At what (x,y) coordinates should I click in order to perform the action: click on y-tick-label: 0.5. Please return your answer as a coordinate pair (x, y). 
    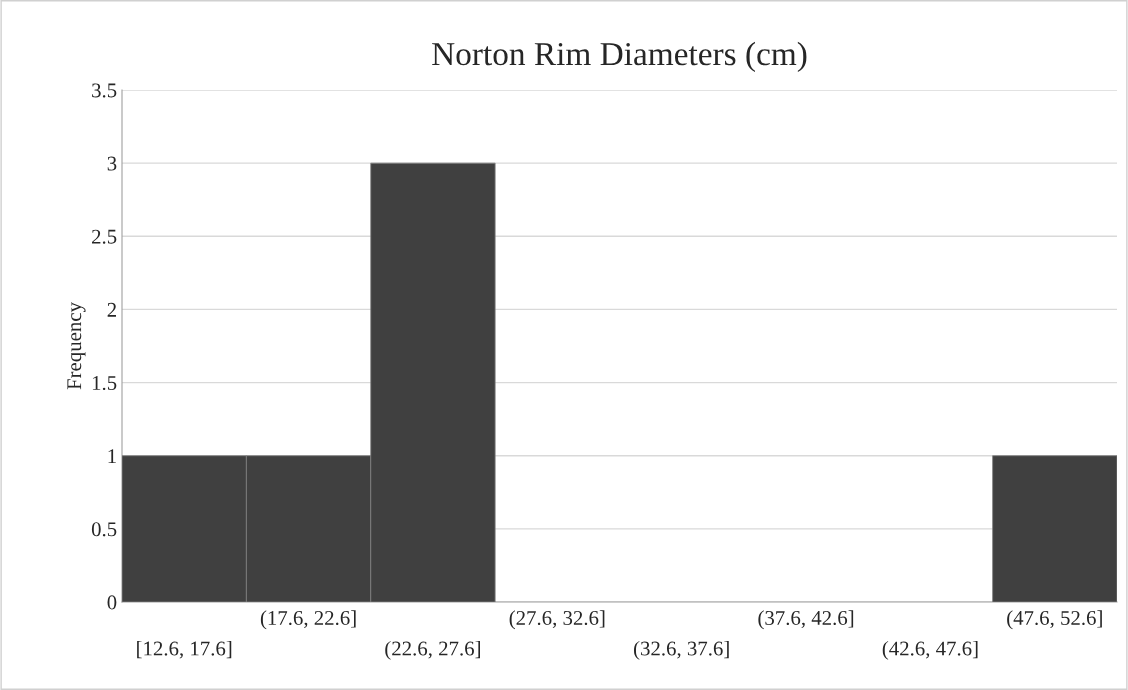
    Looking at the image, I should click on (104, 529).